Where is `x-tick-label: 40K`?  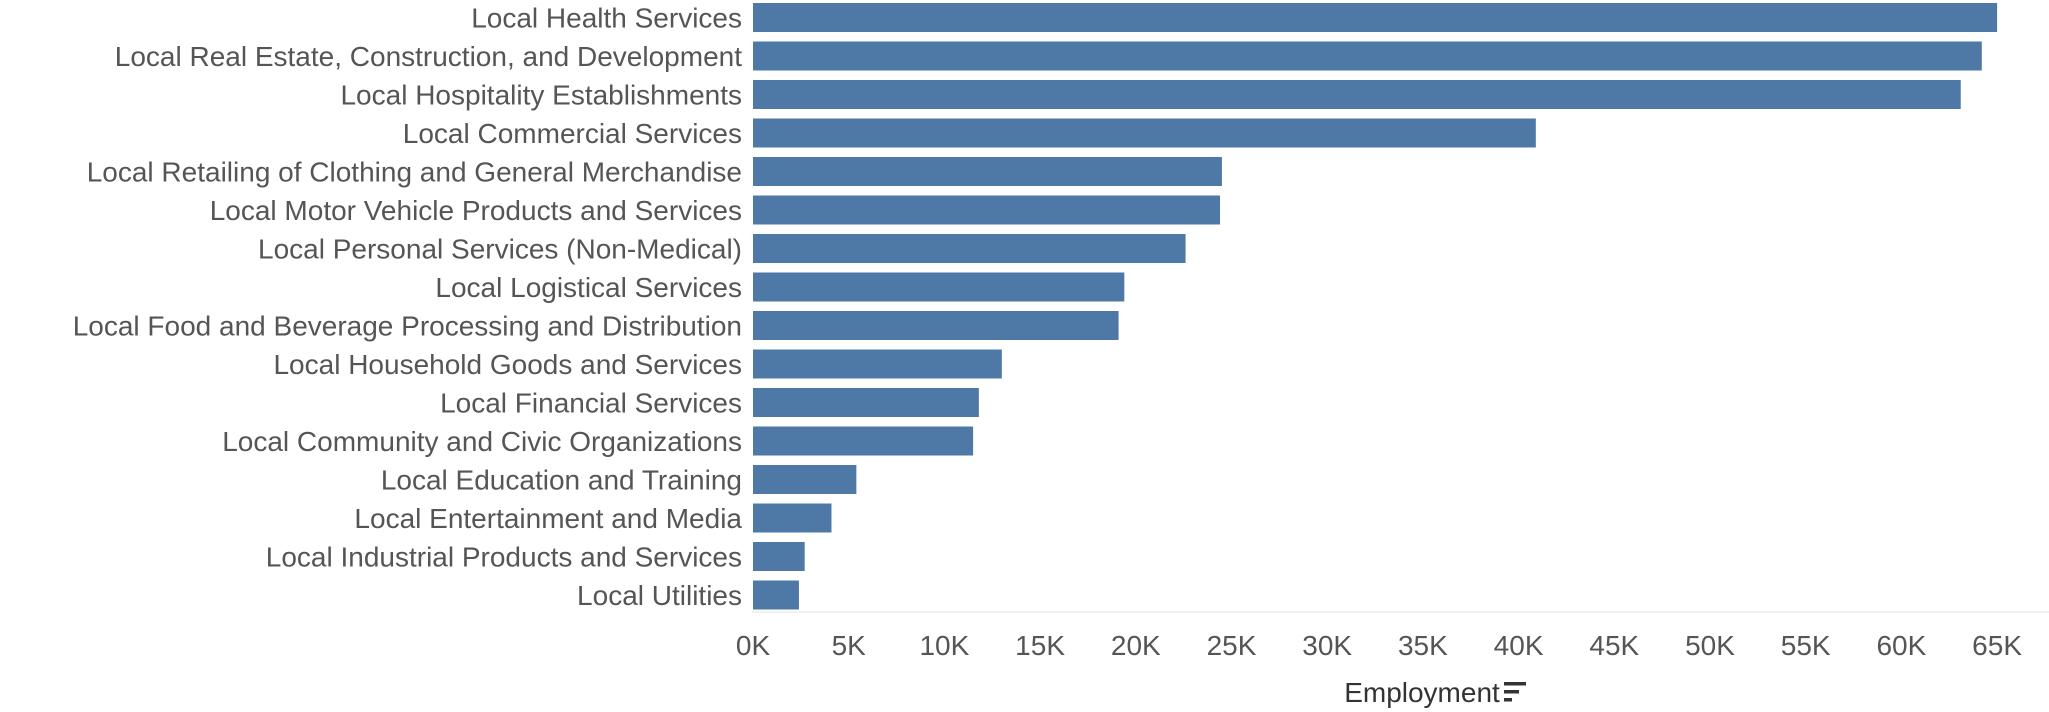
x-tick-label: 40K is located at coordinates (1519, 645).